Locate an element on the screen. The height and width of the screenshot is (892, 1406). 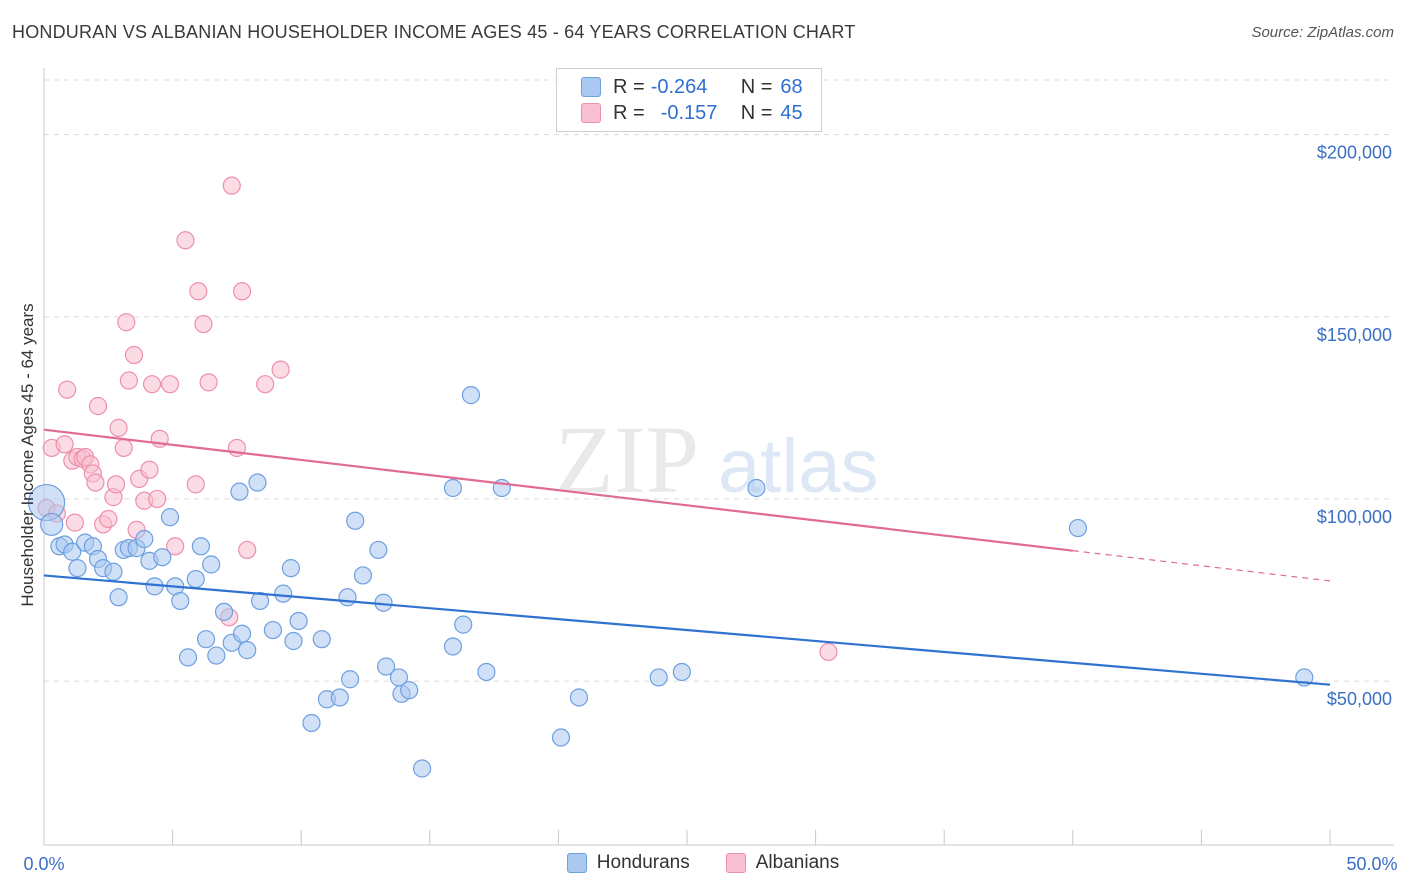
legend-row-hondurans: R = -0.264 N = 68 is located at coordinates (692, 87).